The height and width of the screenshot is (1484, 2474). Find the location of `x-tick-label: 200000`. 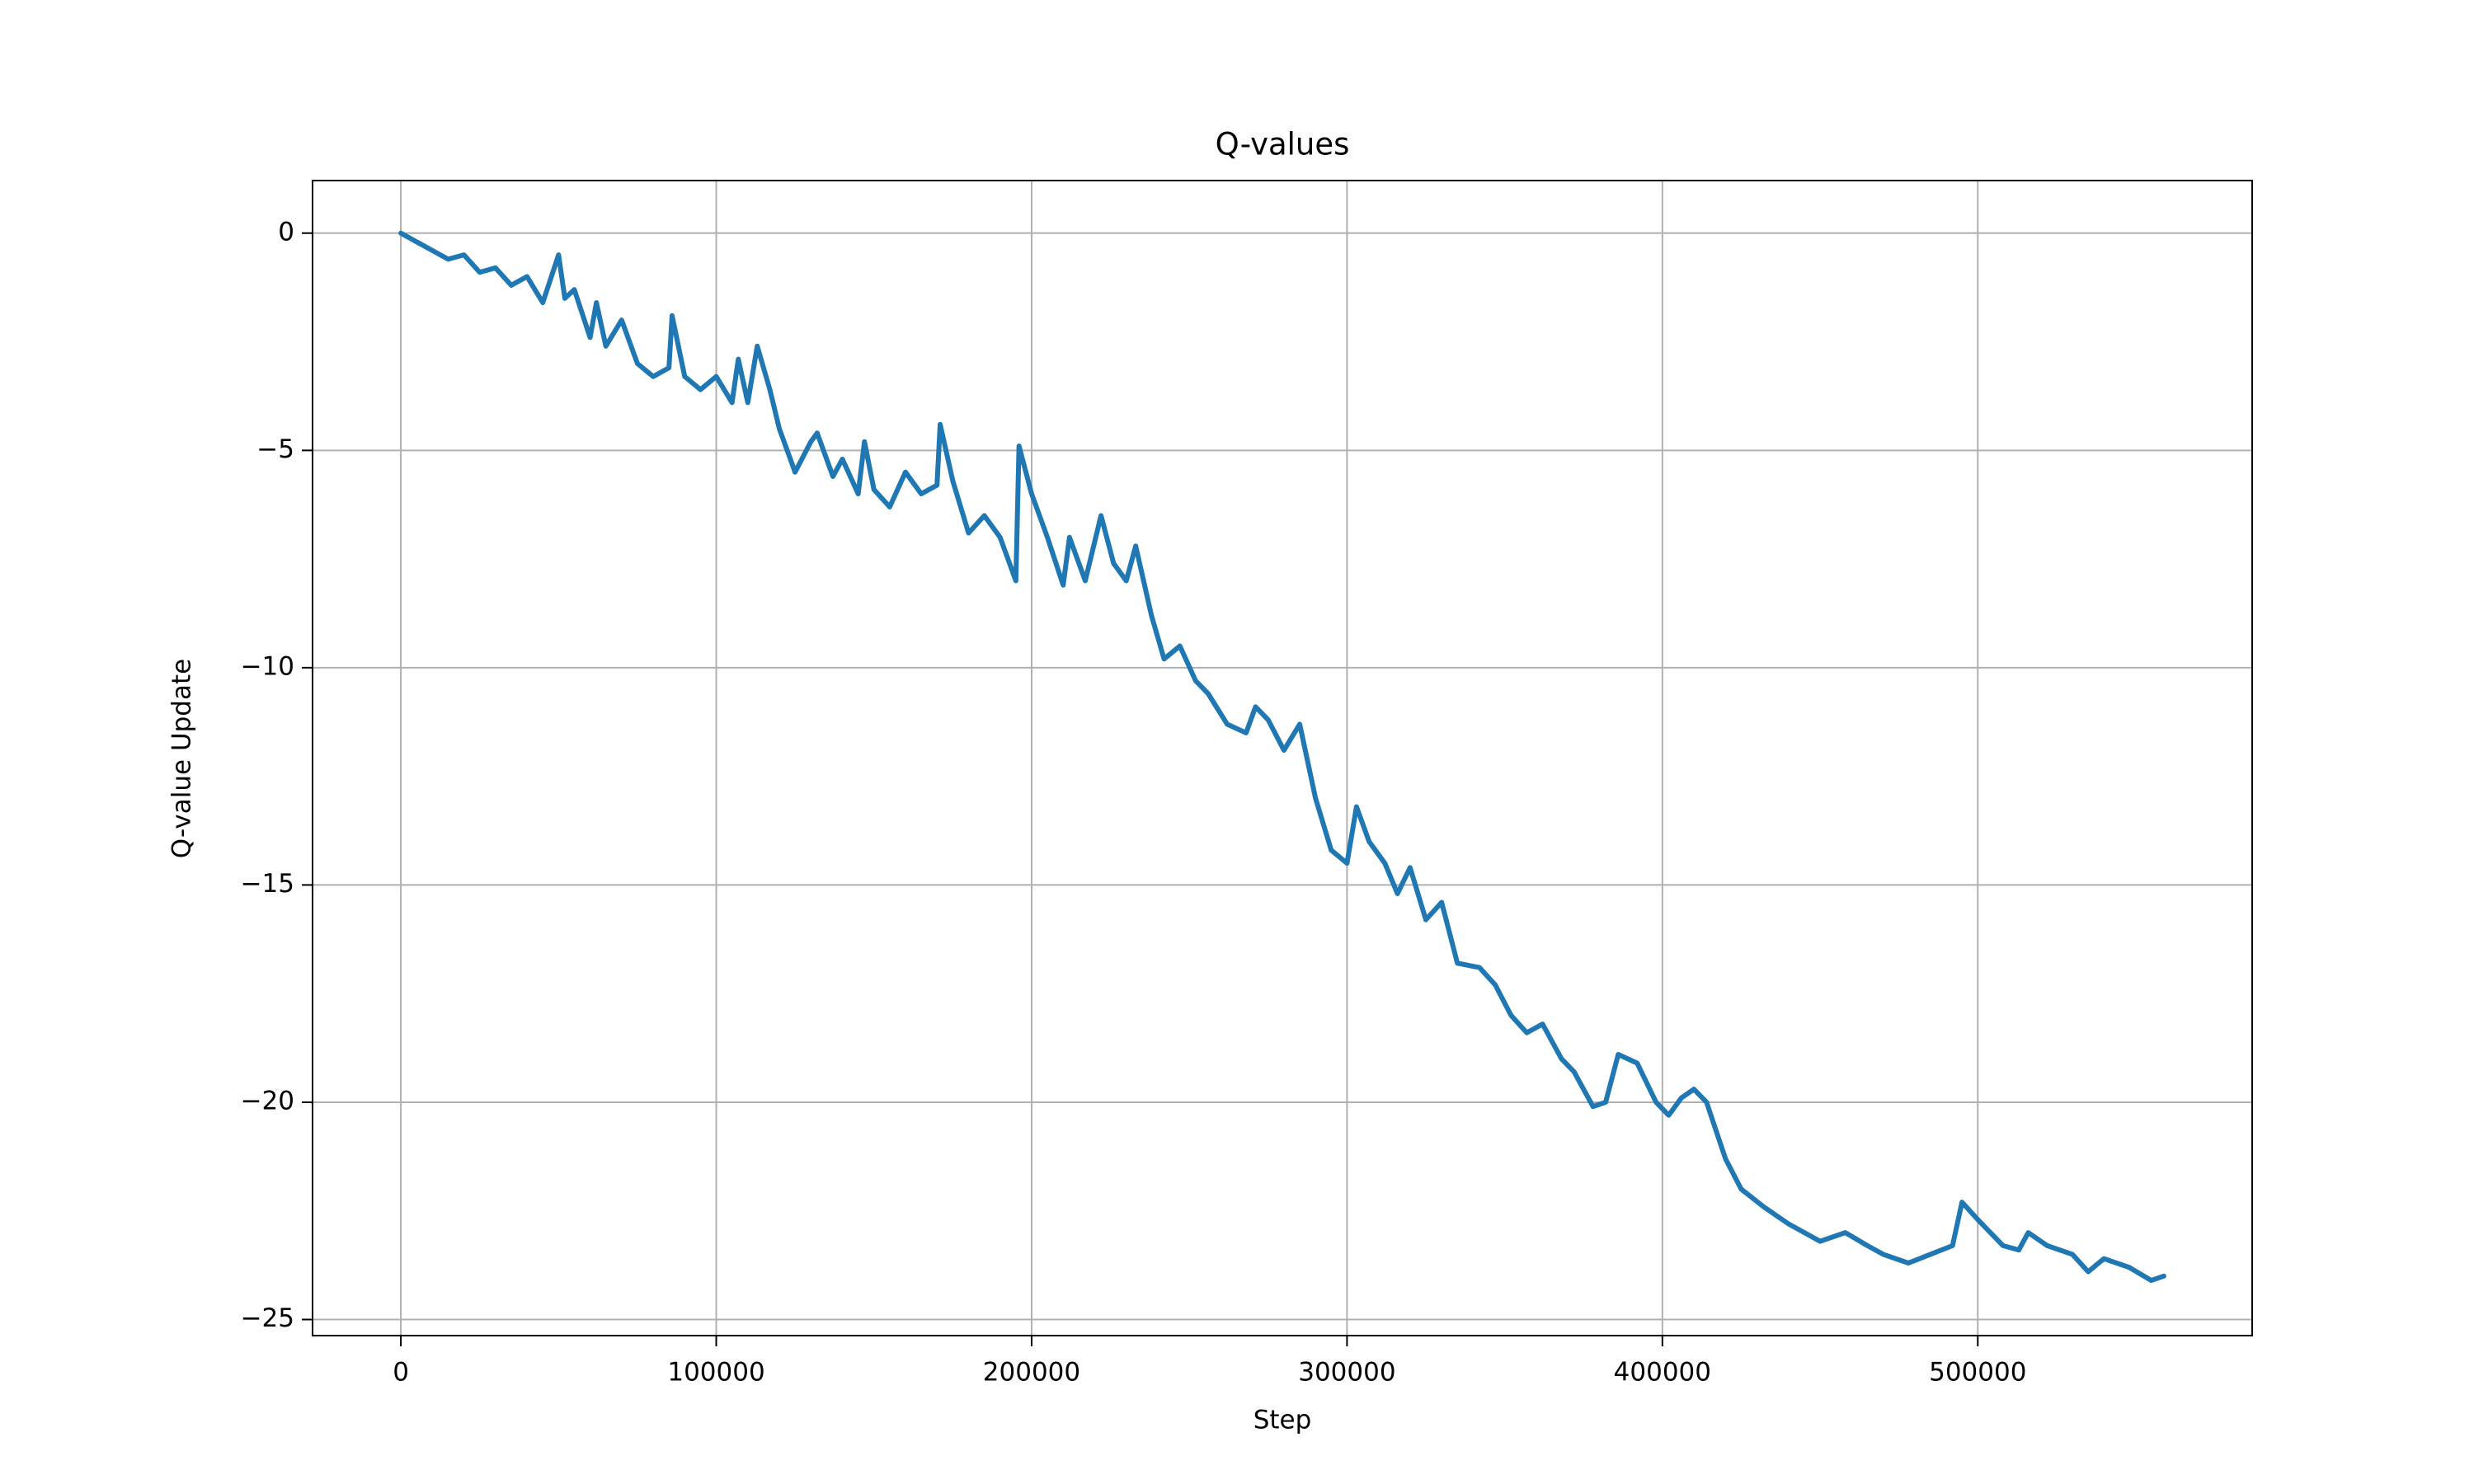

x-tick-label: 200000 is located at coordinates (1031, 1373).